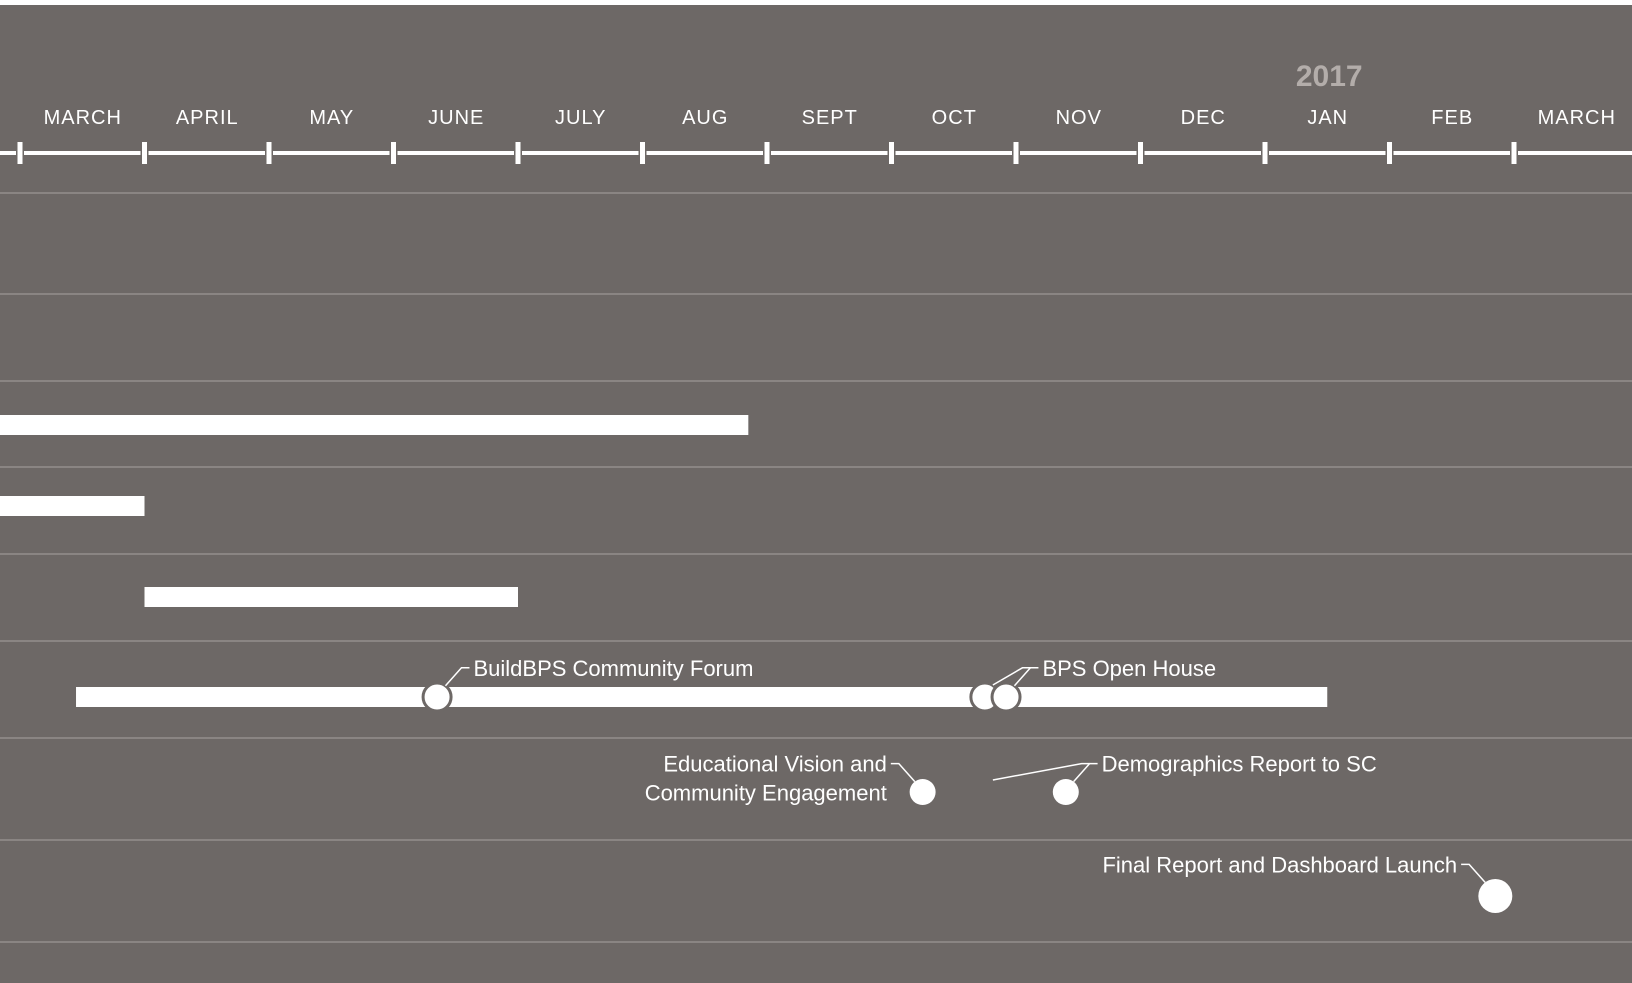 The width and height of the screenshot is (1632, 983). I want to click on milestone-label: BPS Open House, so click(1129, 668).